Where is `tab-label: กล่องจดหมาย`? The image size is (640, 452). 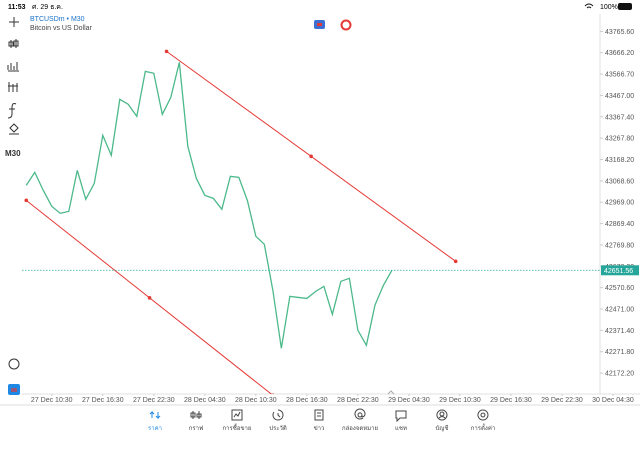
tab-label: กล่องจดหมาย is located at coordinates (360, 428).